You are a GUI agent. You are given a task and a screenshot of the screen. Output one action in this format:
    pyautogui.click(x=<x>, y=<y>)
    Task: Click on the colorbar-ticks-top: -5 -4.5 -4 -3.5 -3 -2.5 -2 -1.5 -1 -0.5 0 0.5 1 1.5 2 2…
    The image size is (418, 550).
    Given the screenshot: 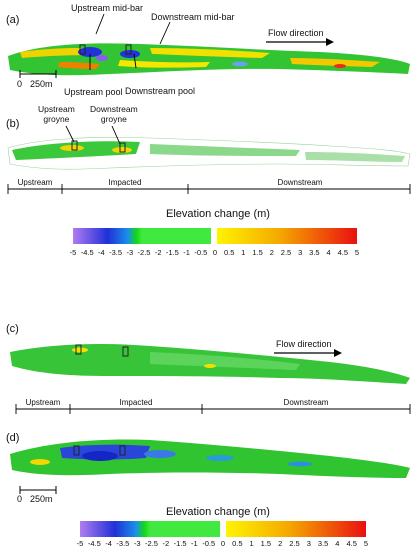 What is the action you would take?
    pyautogui.click(x=214, y=254)
    